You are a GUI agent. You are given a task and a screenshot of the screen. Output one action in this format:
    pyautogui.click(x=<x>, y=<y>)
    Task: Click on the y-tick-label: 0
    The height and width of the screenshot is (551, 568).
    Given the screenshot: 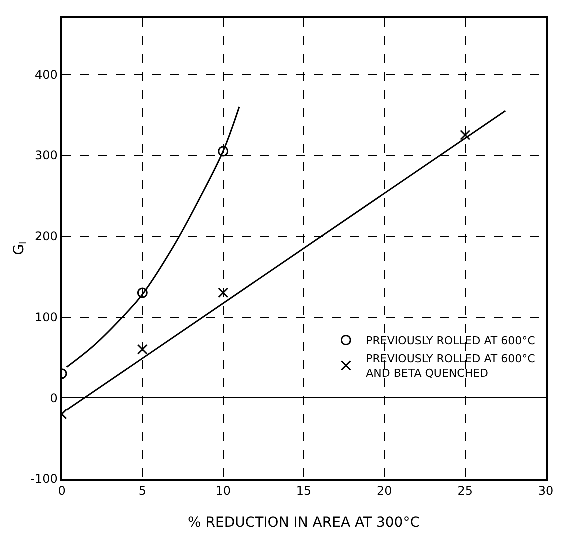 What is the action you would take?
    pyautogui.click(x=54, y=398)
    